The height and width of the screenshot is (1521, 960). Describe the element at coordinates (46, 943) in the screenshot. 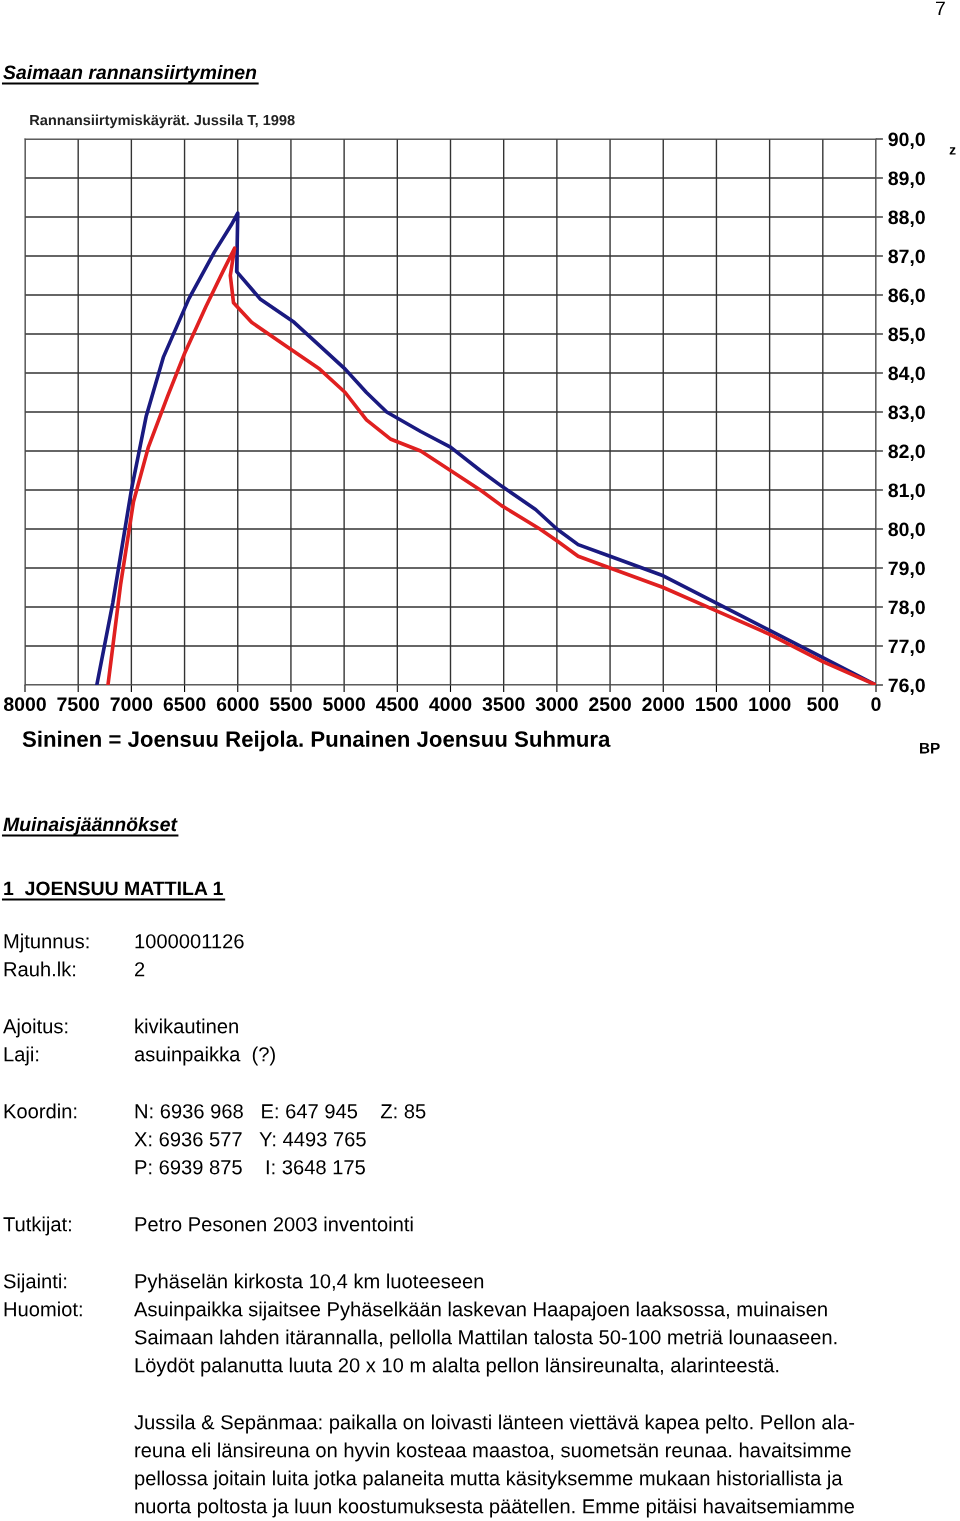

I see `text: Mjtunnus:` at that location.